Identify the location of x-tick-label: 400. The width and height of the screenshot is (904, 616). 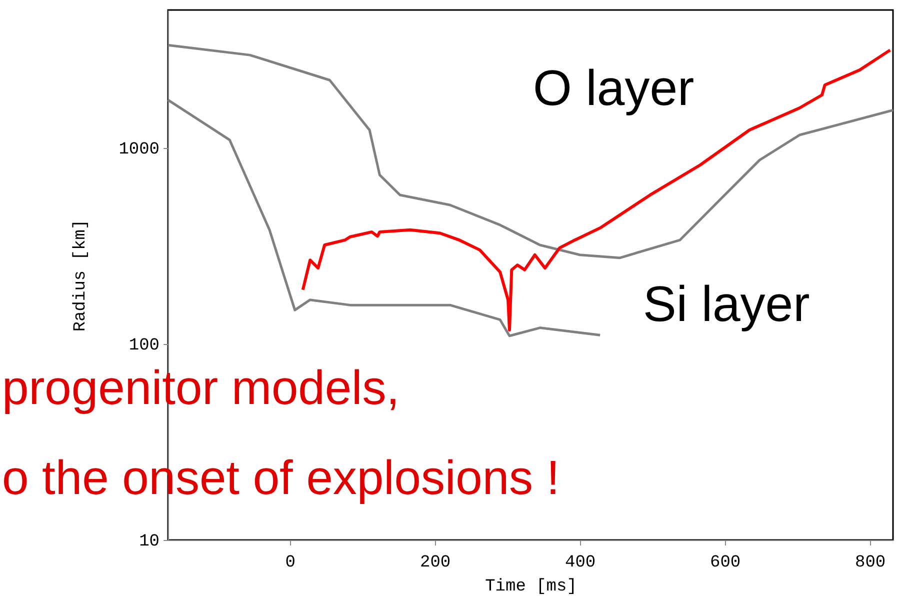
(580, 563).